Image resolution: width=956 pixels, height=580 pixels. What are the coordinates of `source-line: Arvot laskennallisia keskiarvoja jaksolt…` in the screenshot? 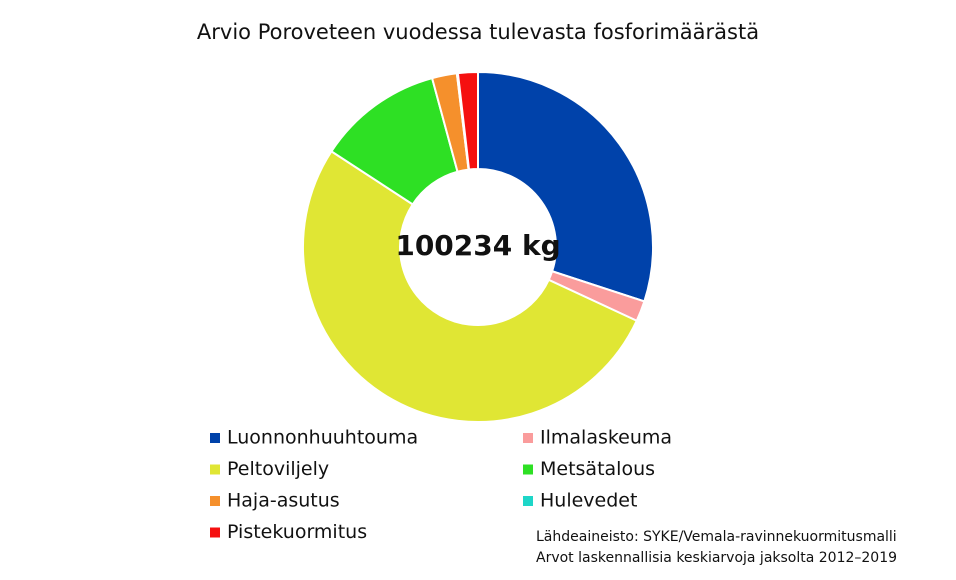 It's located at (716, 558).